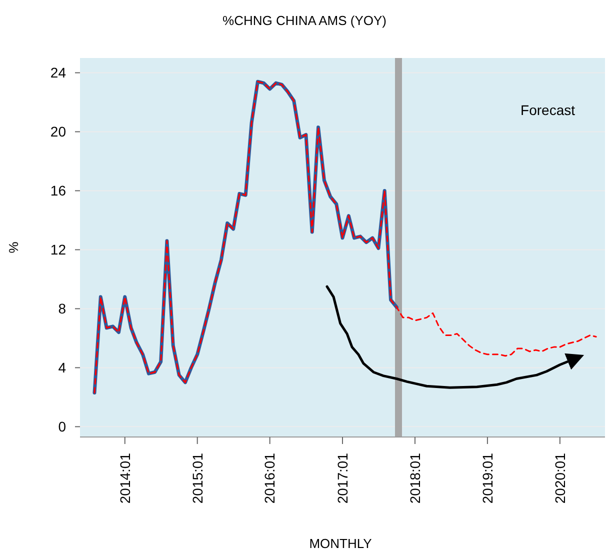 Image resolution: width=609 pixels, height=554 pixels. What do you see at coordinates (62, 368) in the screenshot?
I see `y-tick-label: 4` at bounding box center [62, 368].